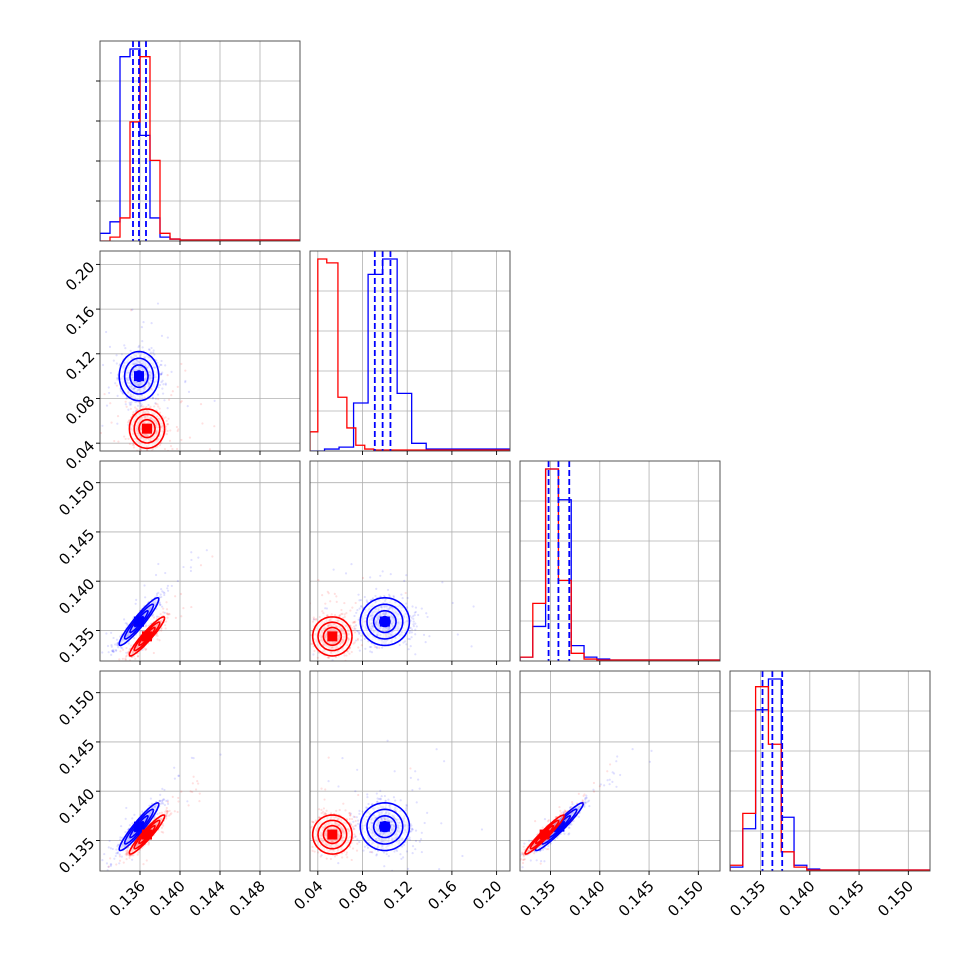  What do you see at coordinates (76, 596) in the screenshot?
I see `y-tick-label: 0.140` at bounding box center [76, 596].